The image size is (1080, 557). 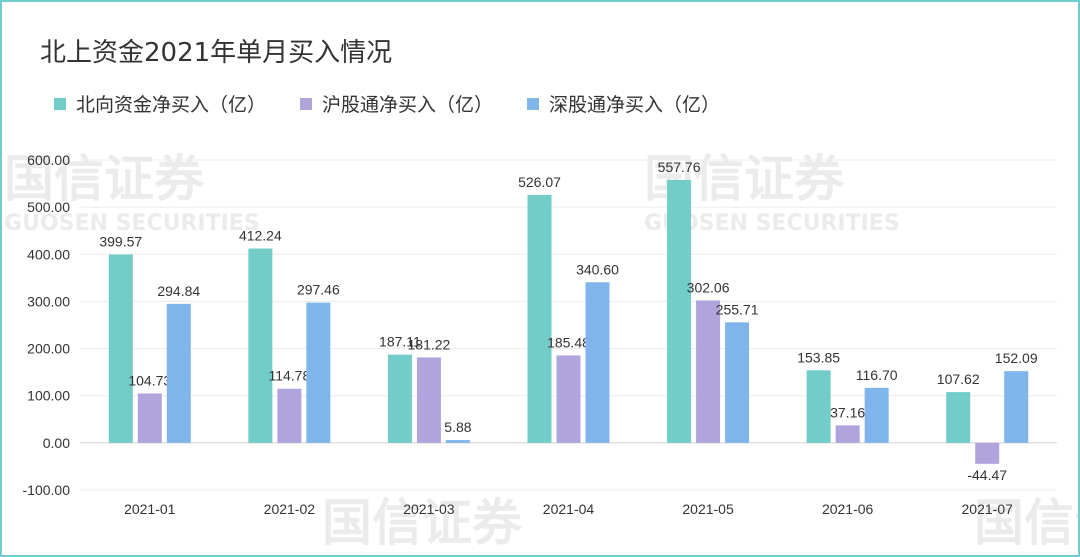 What do you see at coordinates (708, 287) in the screenshot?
I see `data-label: 302.06` at bounding box center [708, 287].